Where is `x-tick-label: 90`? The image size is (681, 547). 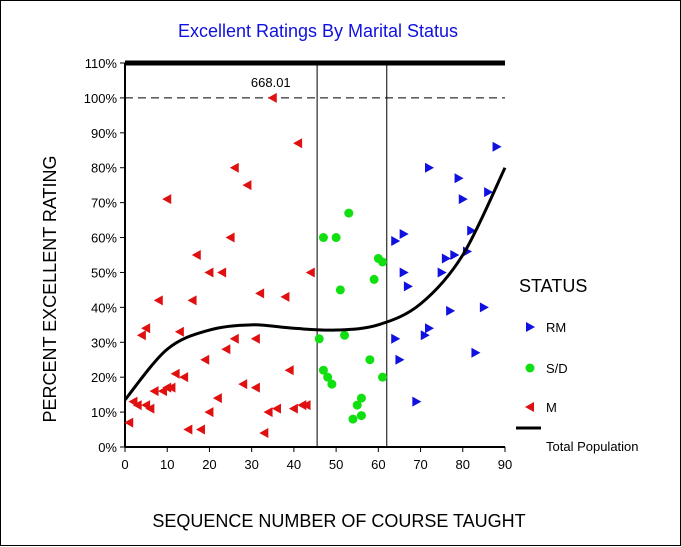 x-tick-label: 90 is located at coordinates (505, 464).